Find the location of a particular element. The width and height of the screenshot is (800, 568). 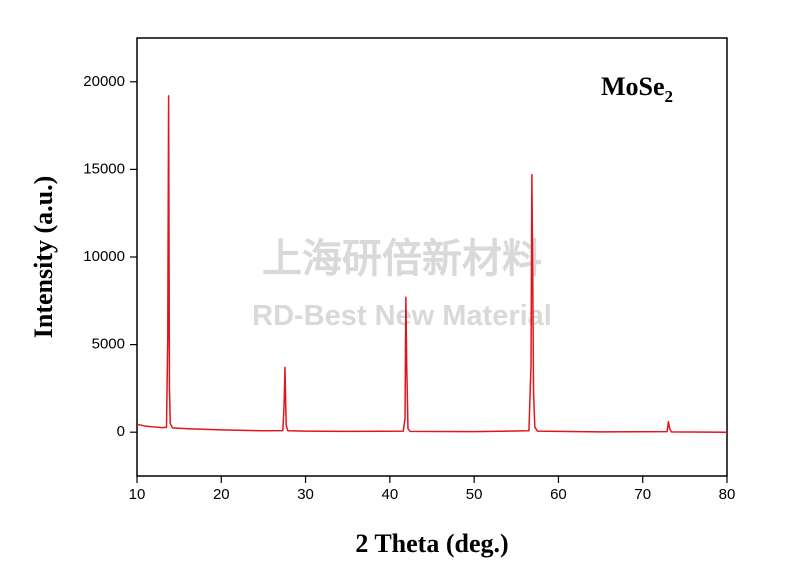

watermark: 上海研倍新材料 is located at coordinates (402, 259).